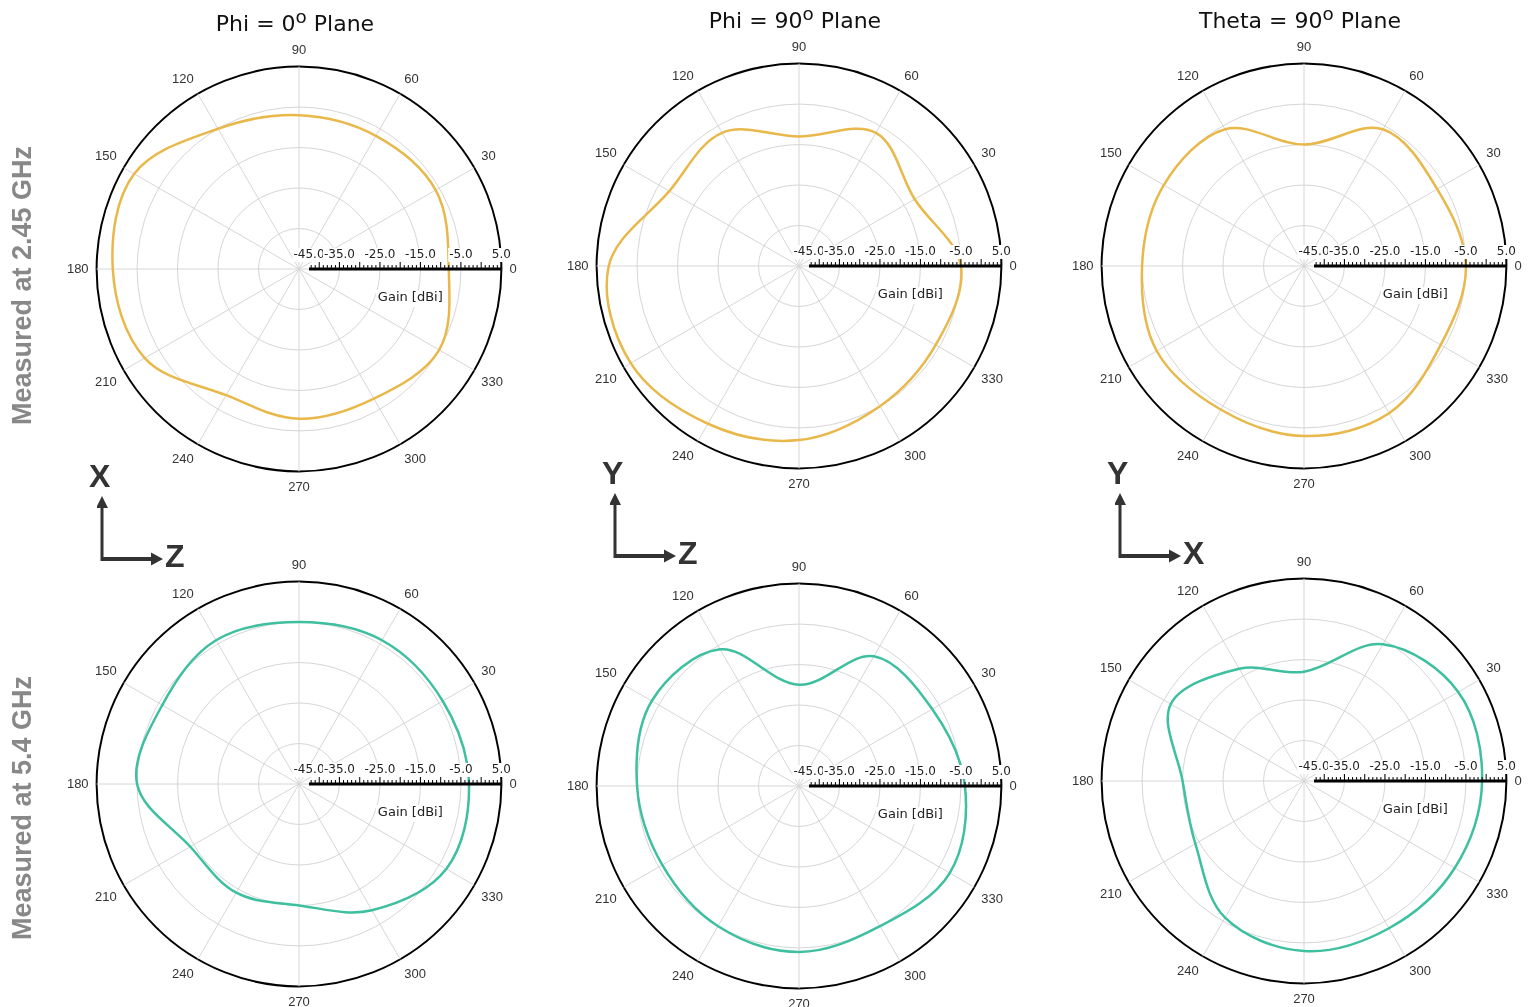  Describe the element at coordinates (22, 807) in the screenshot. I see `text: Measured at 5.4 GHz` at that location.